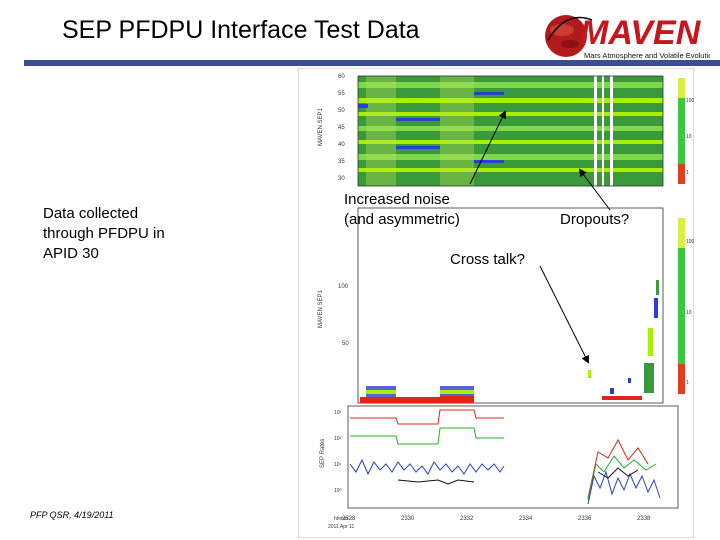 This screenshot has height=540, width=720. I want to click on annotation-noise-line-1: Increased noise, so click(397, 199).